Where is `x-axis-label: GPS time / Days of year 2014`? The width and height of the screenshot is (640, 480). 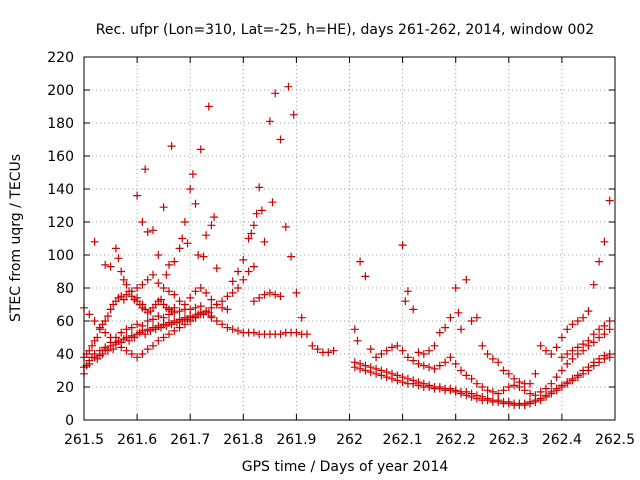 x-axis-label: GPS time / Days of year 2014 is located at coordinates (345, 467).